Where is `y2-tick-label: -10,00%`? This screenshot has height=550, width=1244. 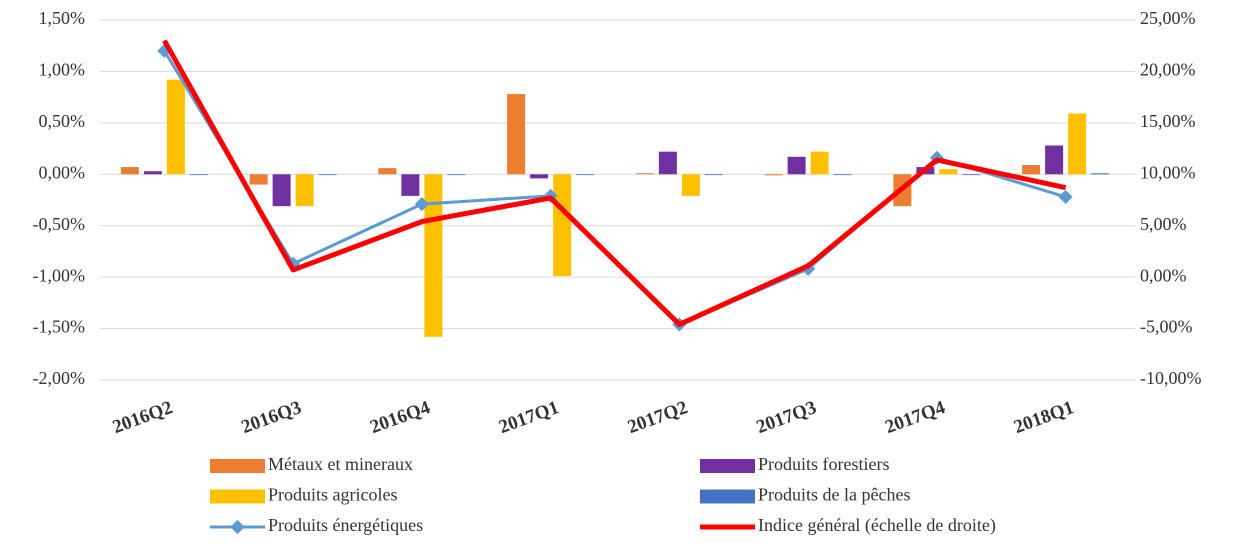
y2-tick-label: -10,00% is located at coordinates (1171, 378).